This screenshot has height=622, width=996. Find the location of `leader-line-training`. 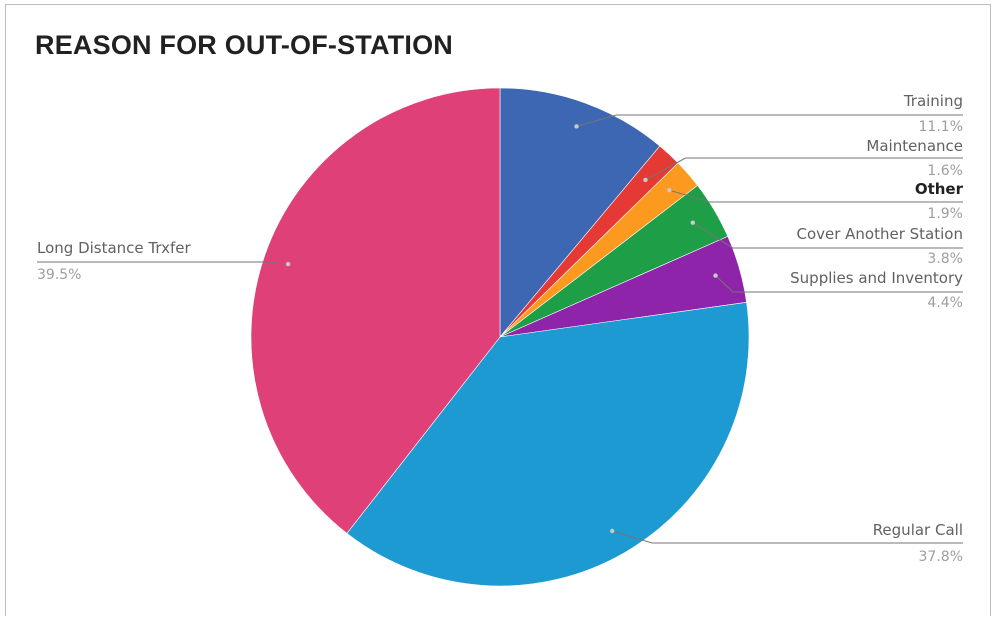

leader-line-training is located at coordinates (769, 120).